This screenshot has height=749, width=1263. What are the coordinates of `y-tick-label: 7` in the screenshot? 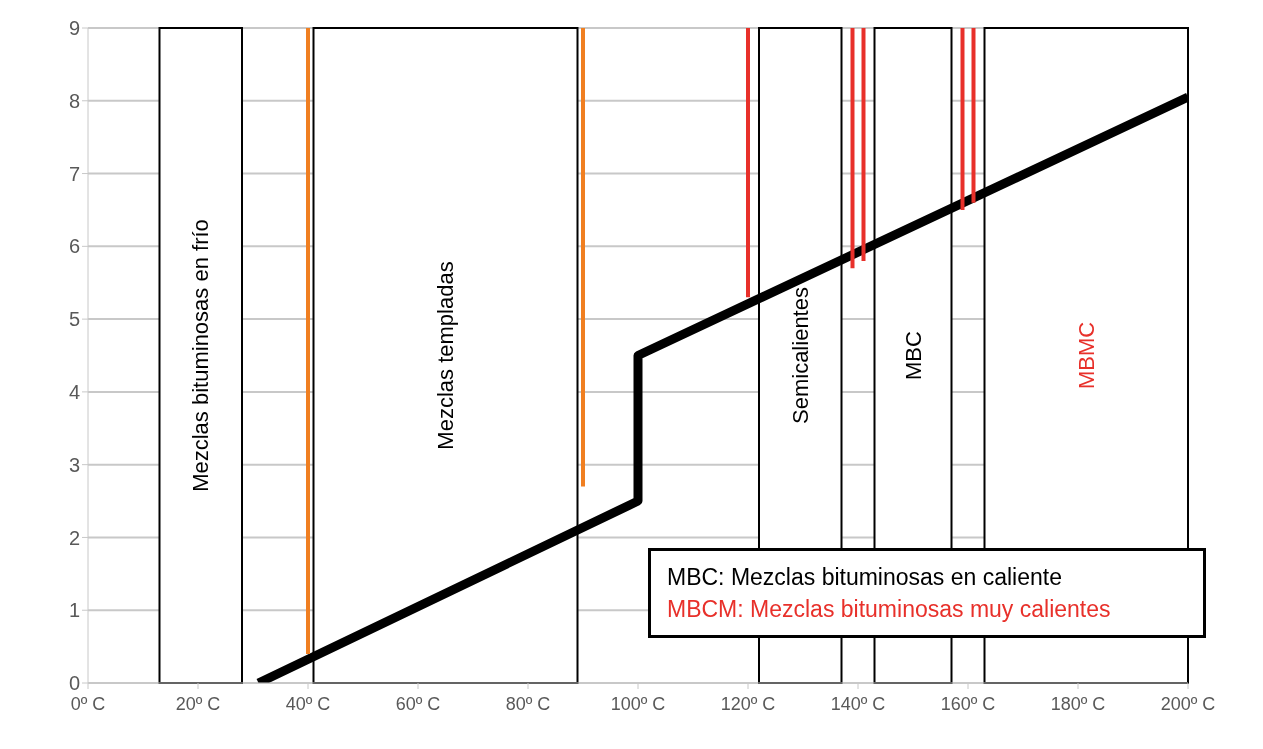 It's located at (74, 173).